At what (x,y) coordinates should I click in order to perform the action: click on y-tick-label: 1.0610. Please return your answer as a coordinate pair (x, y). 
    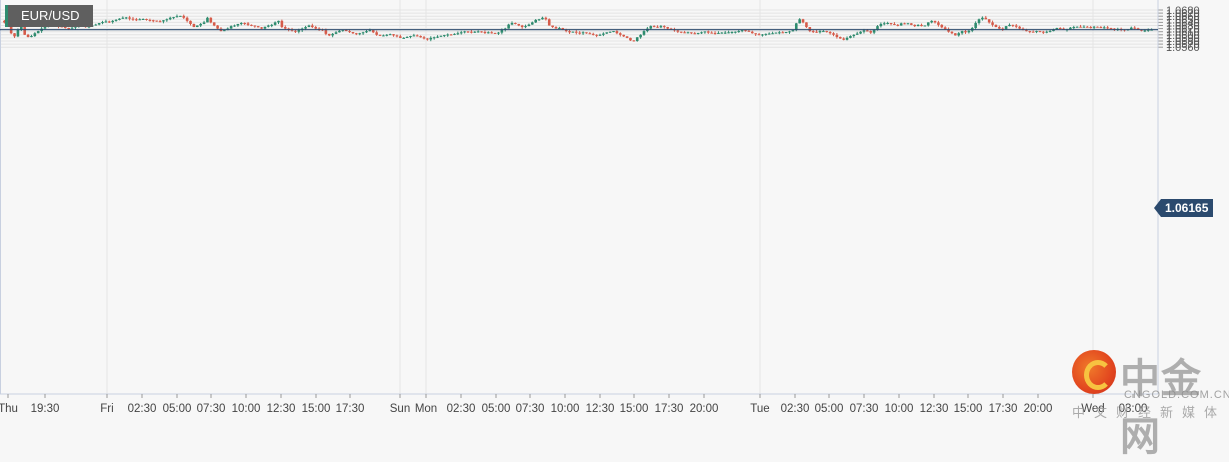
    Looking at the image, I should click on (1183, 33).